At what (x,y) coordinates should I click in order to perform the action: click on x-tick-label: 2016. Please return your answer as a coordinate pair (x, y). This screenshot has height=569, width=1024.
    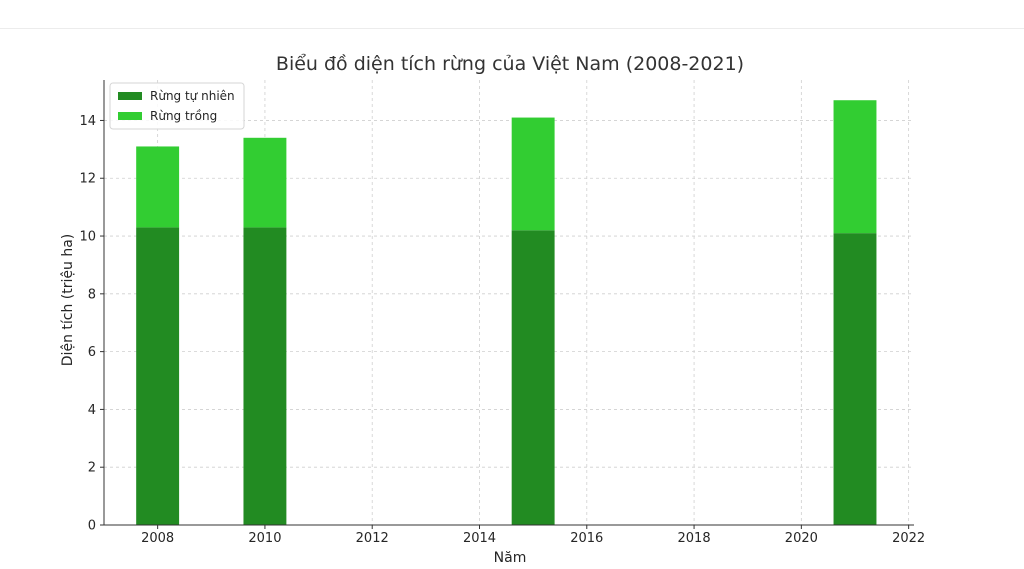
    Looking at the image, I should click on (586, 538).